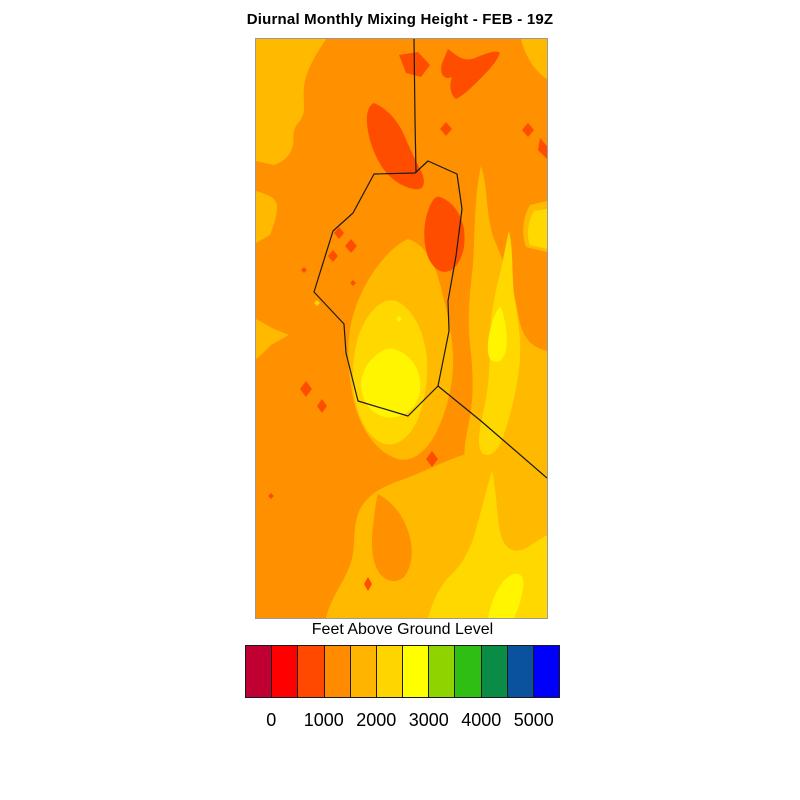  What do you see at coordinates (428, 720) in the screenshot?
I see `colorbar-tick-3000: 3000` at bounding box center [428, 720].